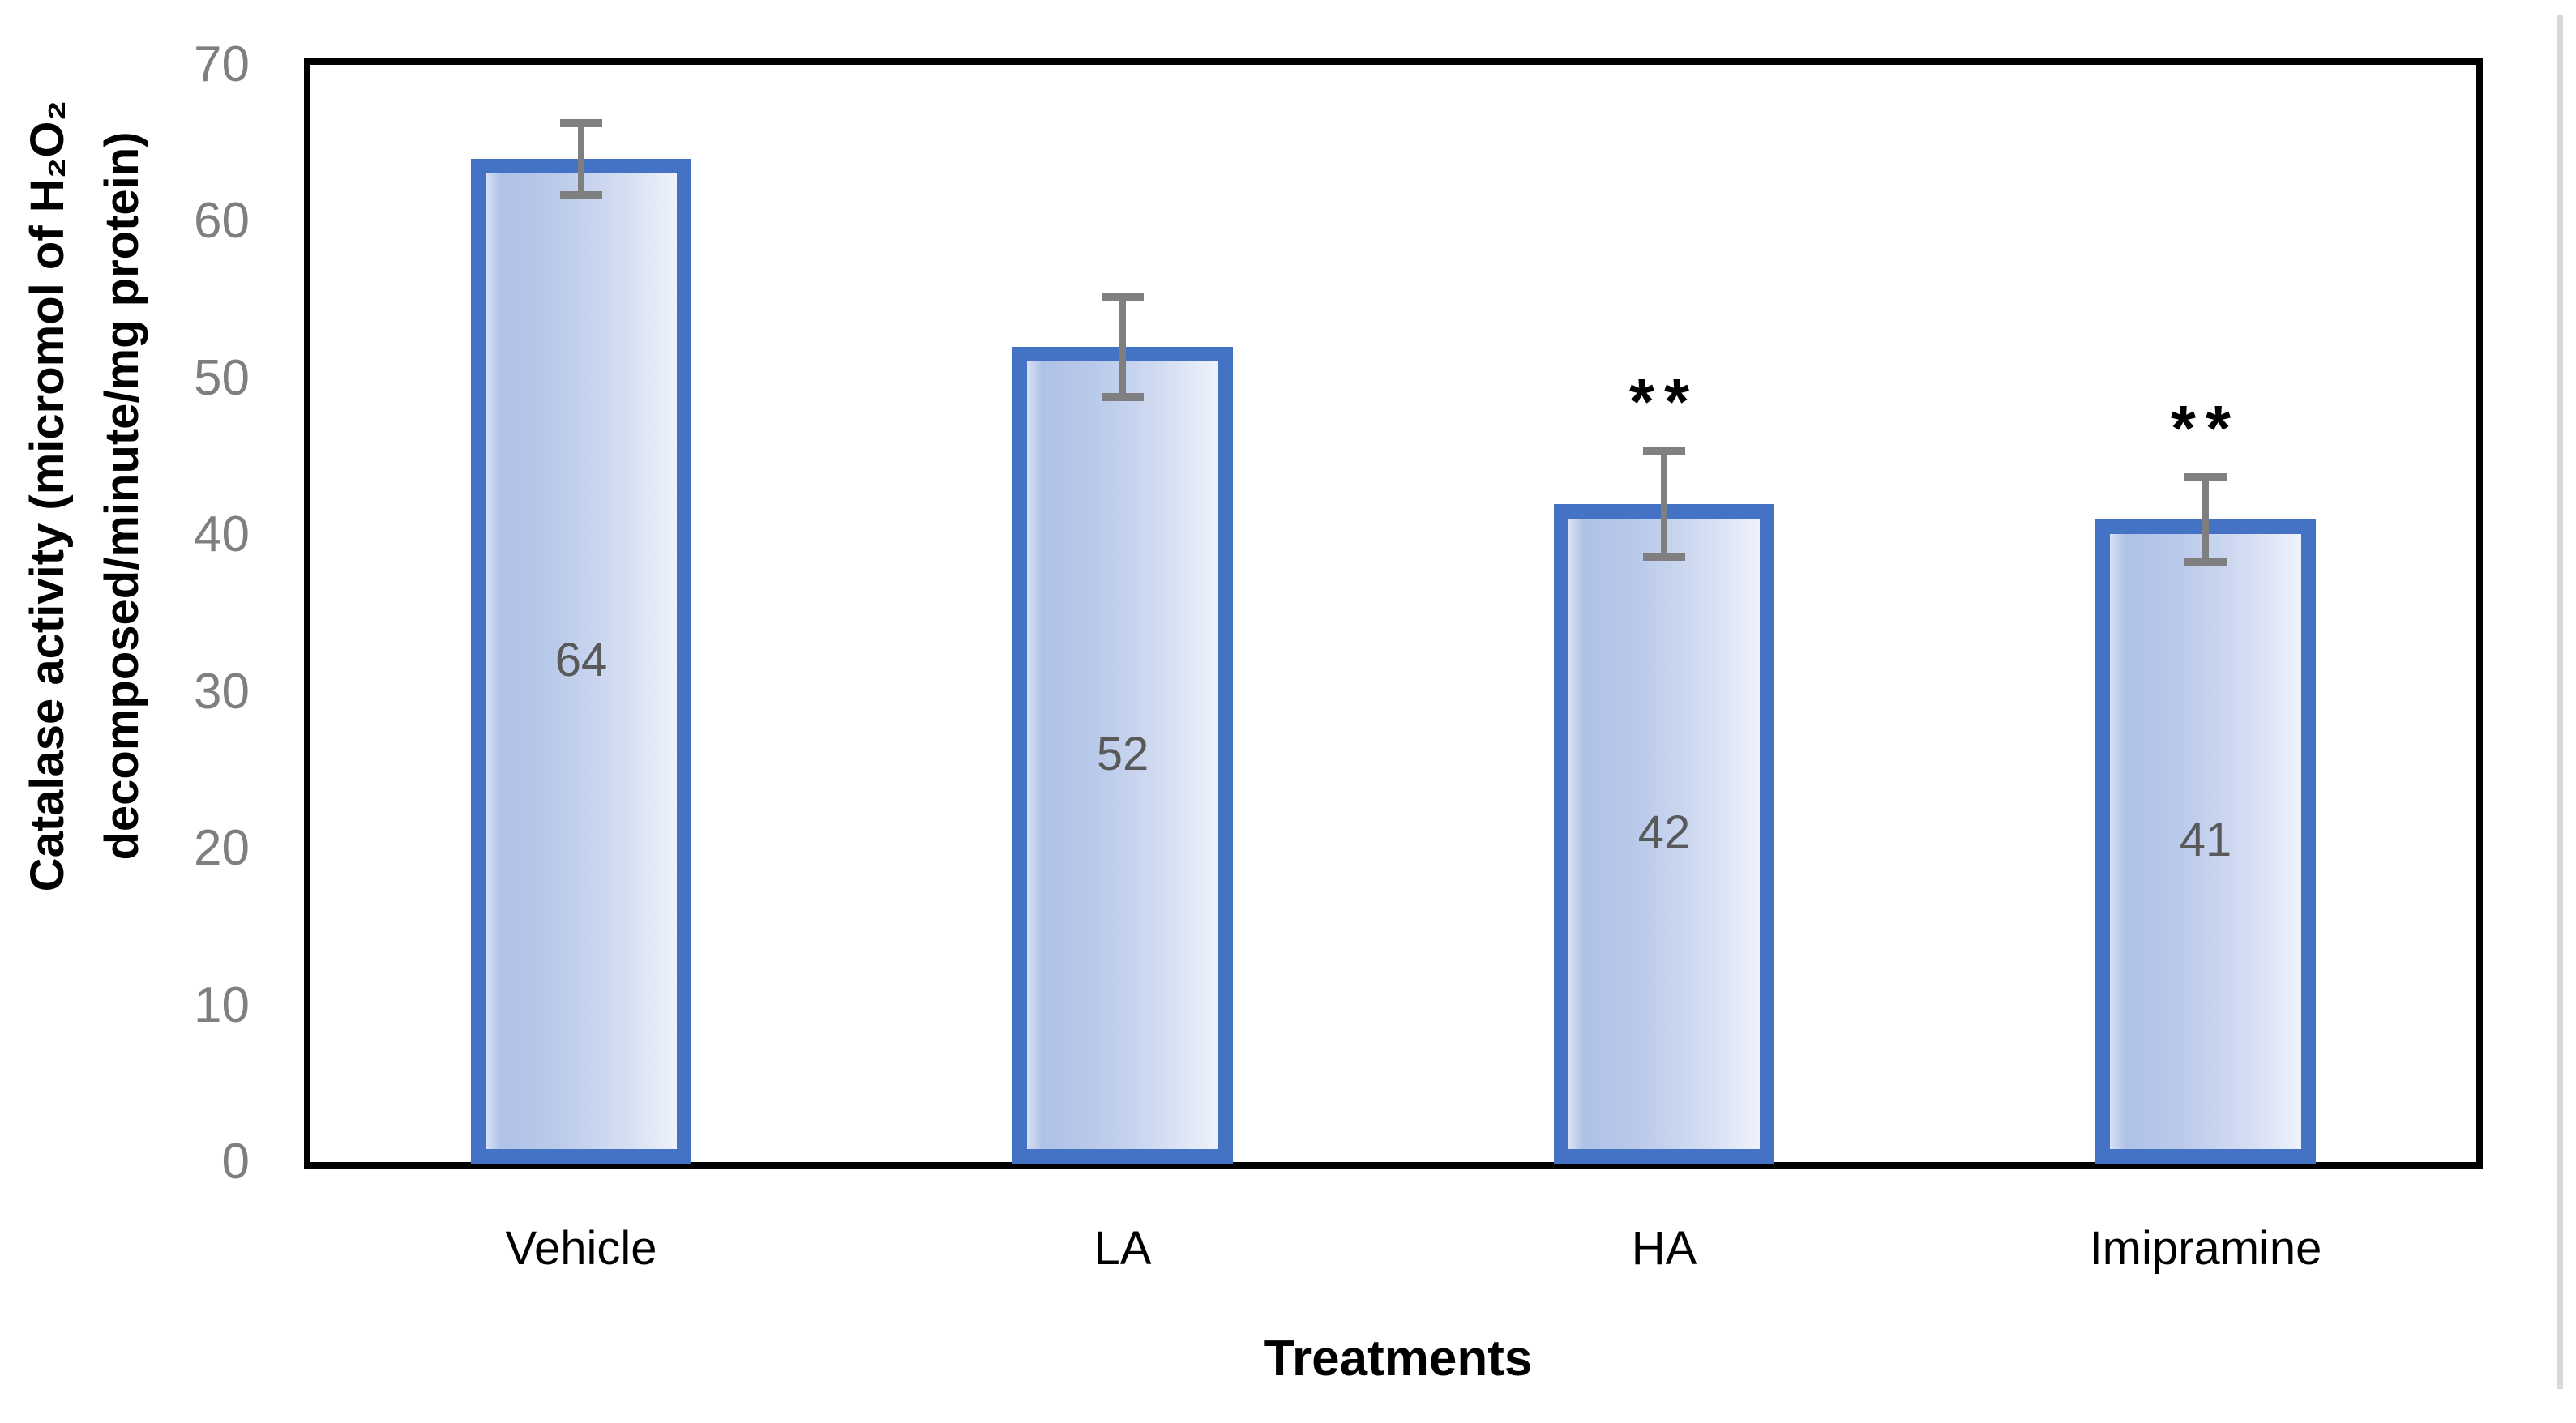 The height and width of the screenshot is (1423, 2576). Describe the element at coordinates (1122, 347) in the screenshot. I see `error-bar-la` at that location.